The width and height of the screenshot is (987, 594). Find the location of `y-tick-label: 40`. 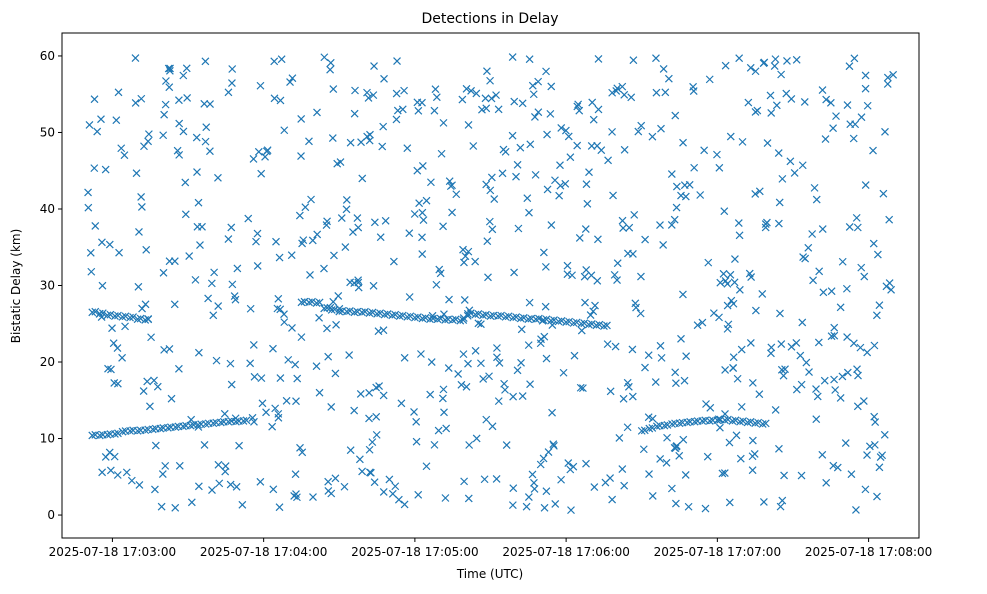

y-tick-label: 40 is located at coordinates (47, 209).